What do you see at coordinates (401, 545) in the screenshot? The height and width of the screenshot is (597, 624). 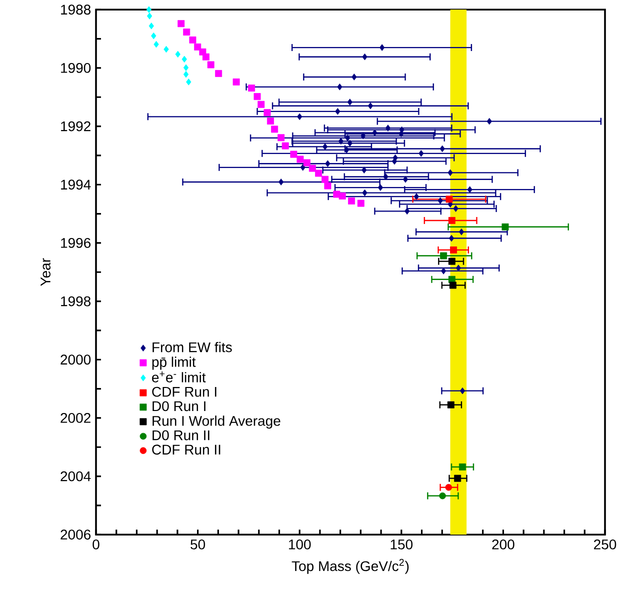 I see `x-tick-label: 150` at bounding box center [401, 545].